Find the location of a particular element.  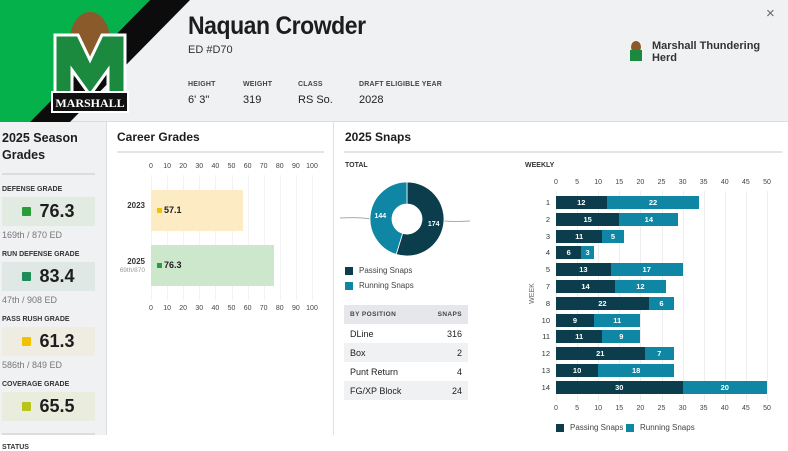

week-axis-label: WEEK is located at coordinates (532, 293).